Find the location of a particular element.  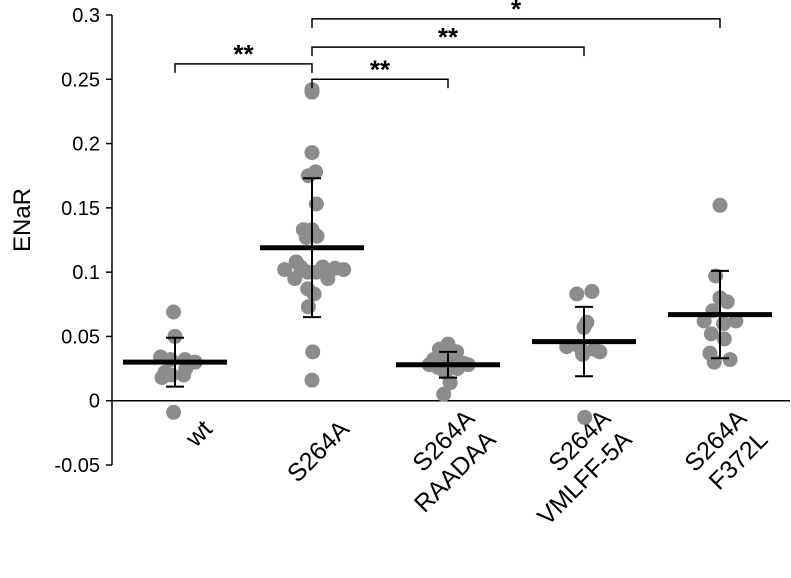

category-label: S264ARAADAA is located at coordinates (445, 461).